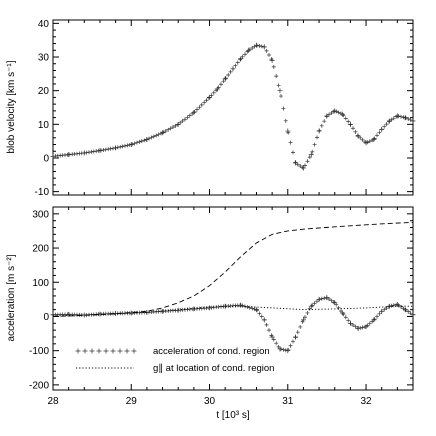 This screenshot has width=436, height=436. What do you see at coordinates (132, 401) in the screenshot?
I see `xtick-label: 29` at bounding box center [132, 401].